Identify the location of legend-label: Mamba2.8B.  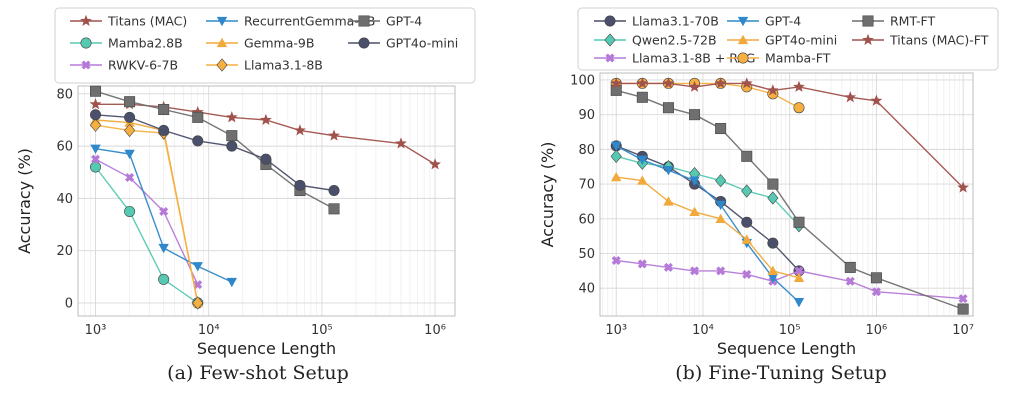
(145, 43).